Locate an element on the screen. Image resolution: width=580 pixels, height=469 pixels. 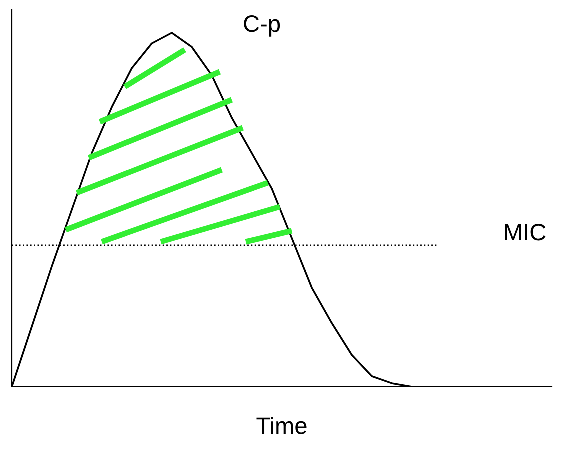
x-axis-title: Time is located at coordinates (281, 425).